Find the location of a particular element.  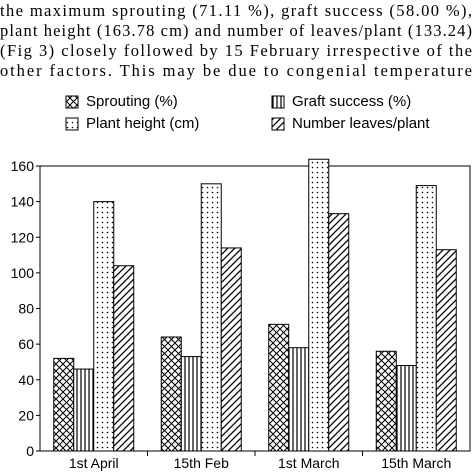

x-tick-label: 15th Feb is located at coordinates (201, 463).